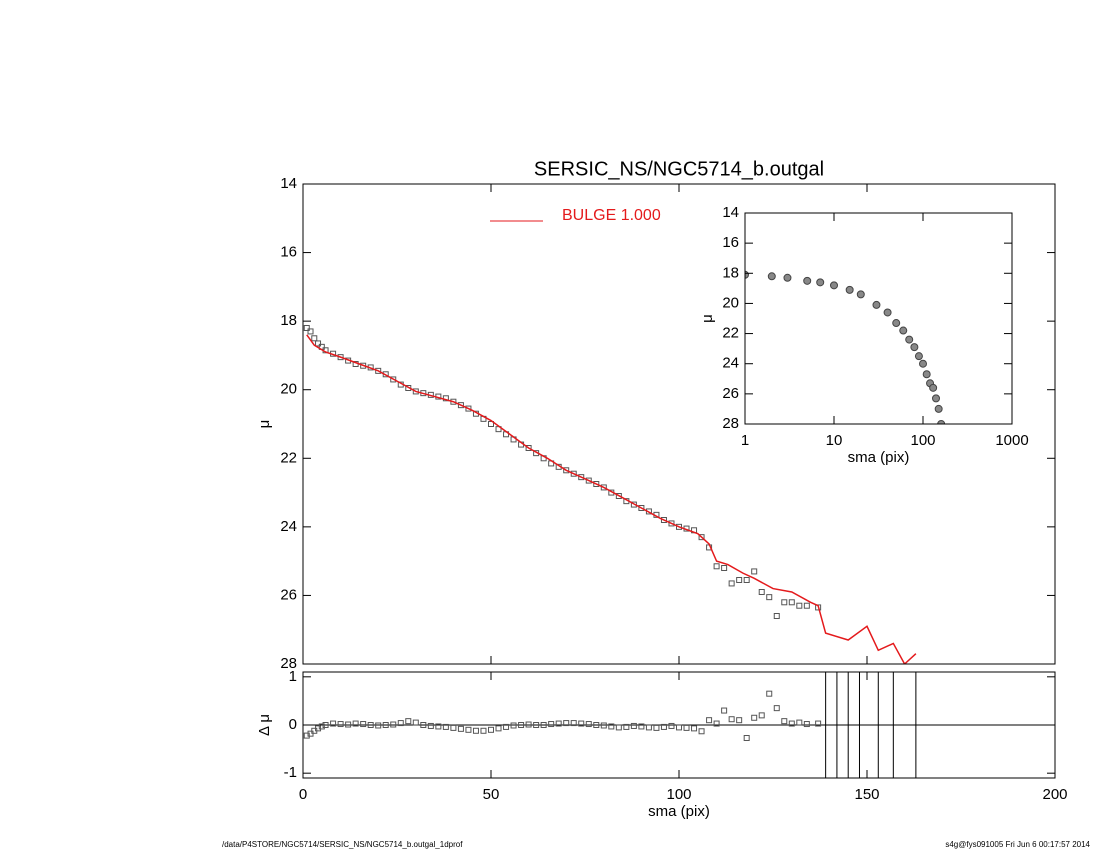 Image resolution: width=1100 pixels, height=855 pixels. Describe the element at coordinates (707, 318) in the screenshot. I see `y-axis-label: μ` at that location.